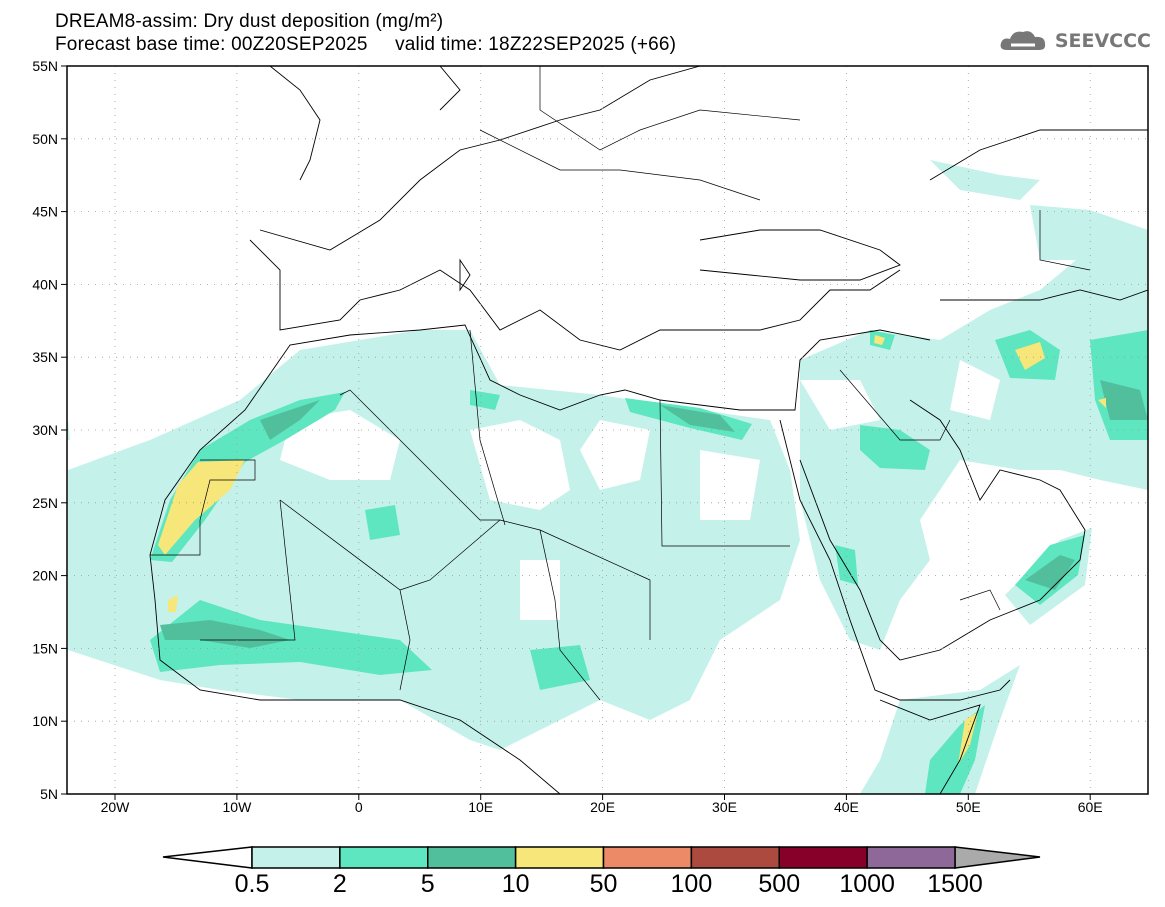 The width and height of the screenshot is (1165, 907). What do you see at coordinates (45, 212) in the screenshot?
I see `lat-label: 45N` at bounding box center [45, 212].